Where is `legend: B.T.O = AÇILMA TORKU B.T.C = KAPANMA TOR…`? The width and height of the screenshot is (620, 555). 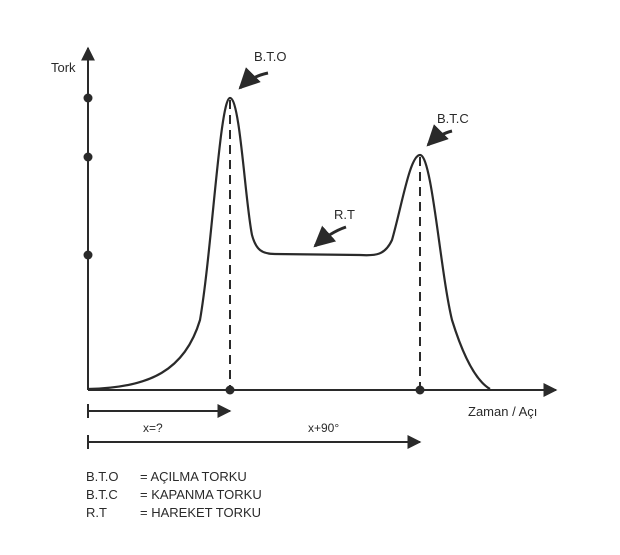
legend: B.T.O = AÇILMA TORKU B.T.C = KAPANMA TOR… is located at coordinates (174, 495).